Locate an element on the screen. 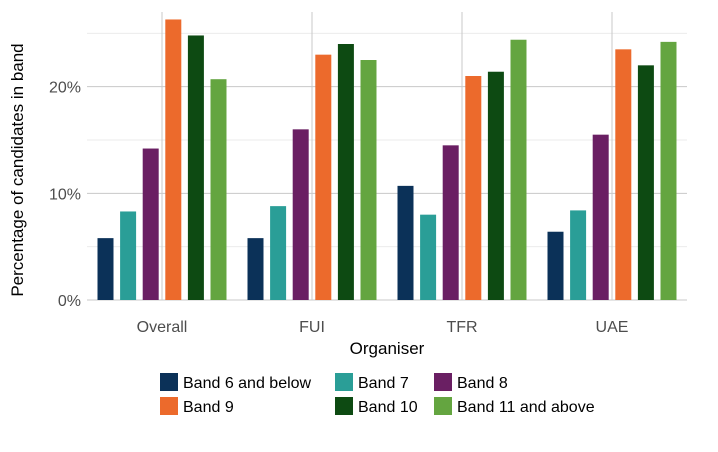  x-tick-label: UAE is located at coordinates (612, 327).